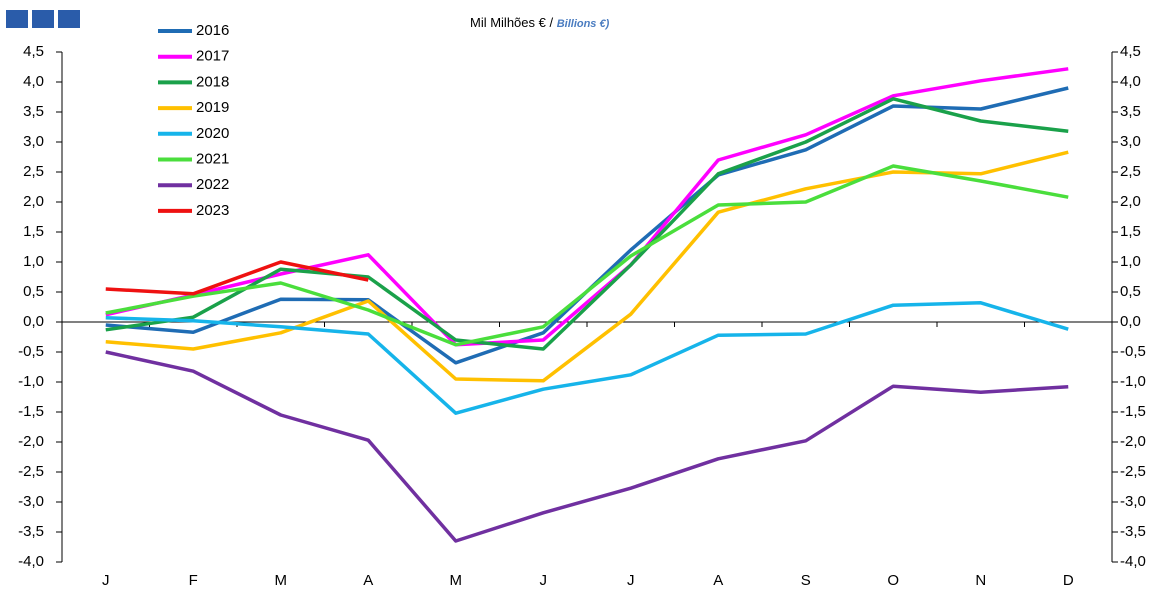  What do you see at coordinates (1130, 231) in the screenshot?
I see `y2-tick-label: 1,5` at bounding box center [1130, 231].